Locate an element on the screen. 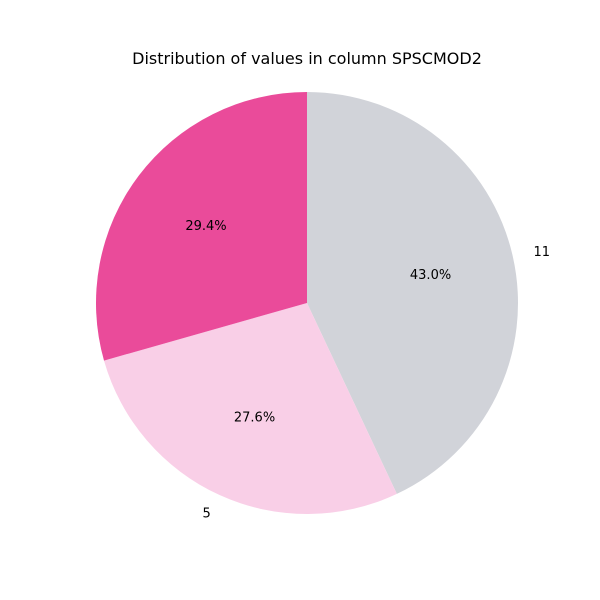  slice-percent-label: 27.6% is located at coordinates (254, 418).